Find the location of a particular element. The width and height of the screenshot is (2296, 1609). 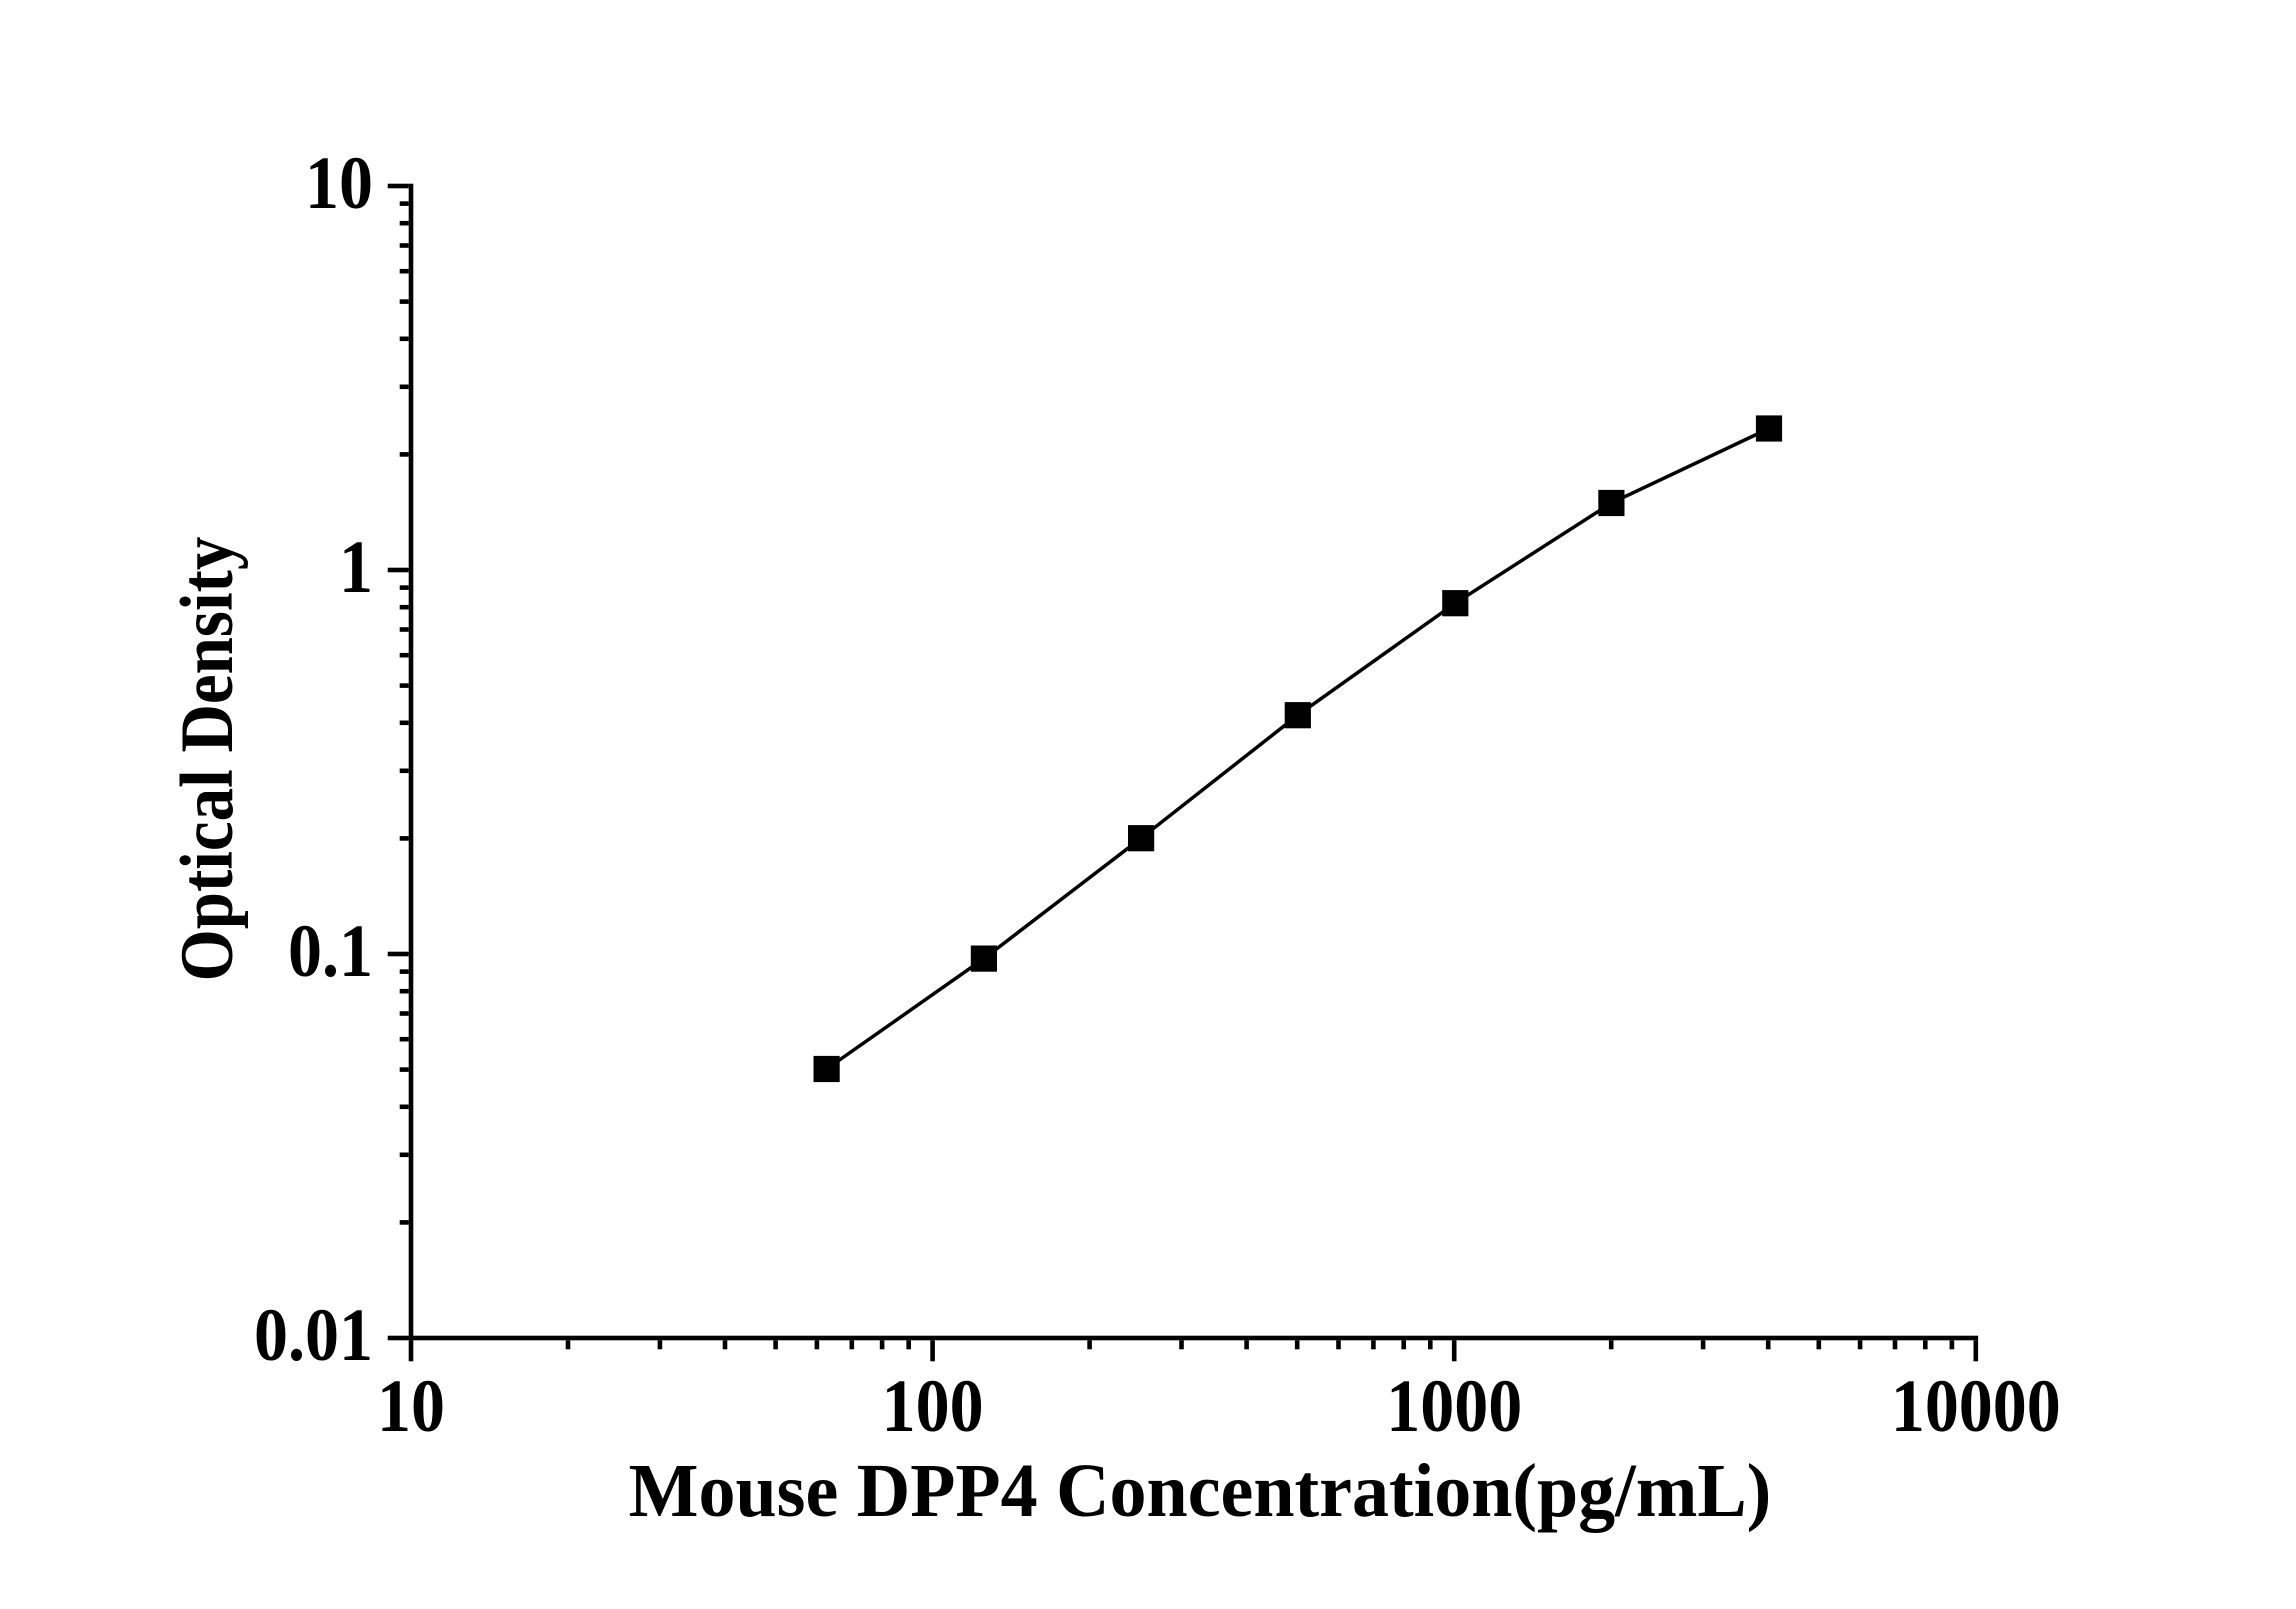

svg-text: 10000 is located at coordinates (1976, 1406).